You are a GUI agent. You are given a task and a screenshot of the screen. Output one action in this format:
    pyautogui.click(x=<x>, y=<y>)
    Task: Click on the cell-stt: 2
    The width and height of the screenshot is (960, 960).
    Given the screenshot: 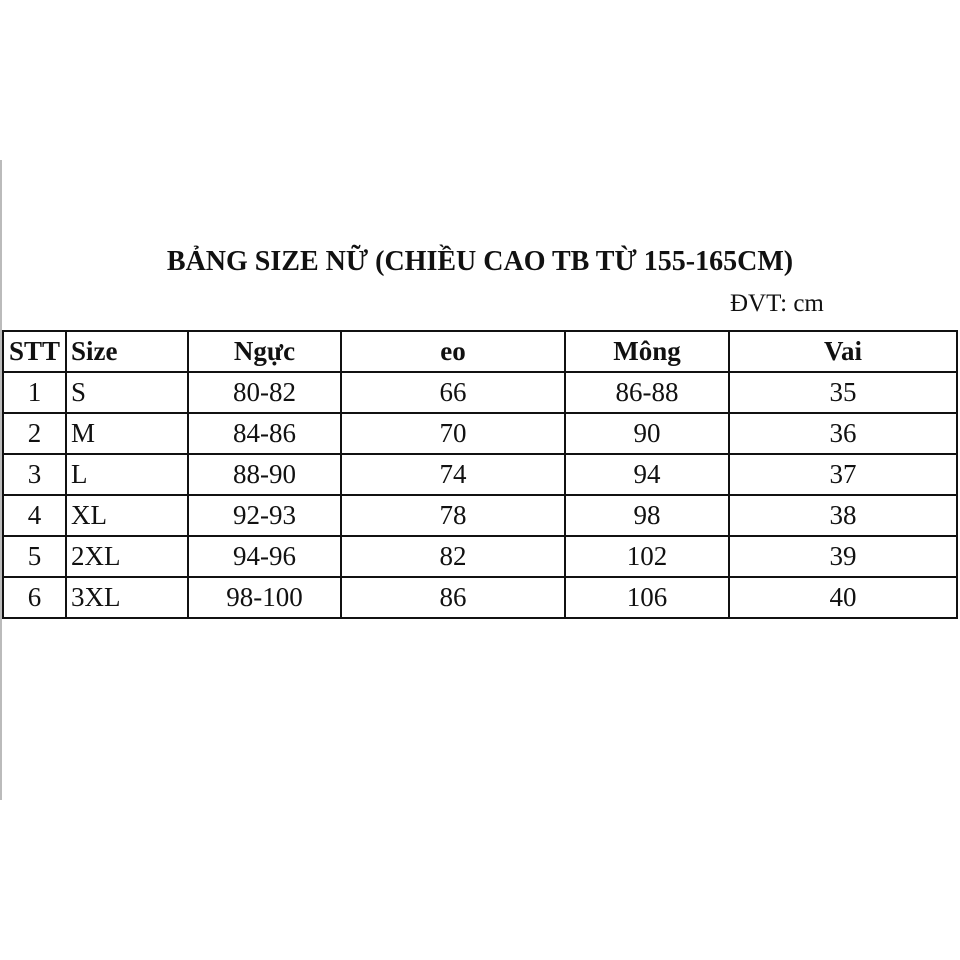 What is the action you would take?
    pyautogui.click(x=34, y=433)
    